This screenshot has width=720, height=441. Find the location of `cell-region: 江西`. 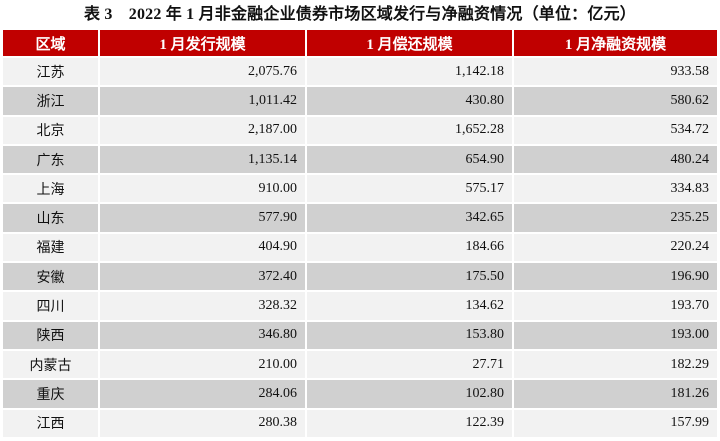

cell-region: 江西 is located at coordinates (50, 423).